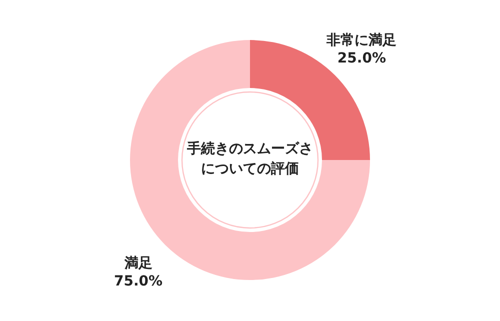 Image resolution: width=500 pixels, height=321 pixels. Describe the element at coordinates (361, 40) in the screenshot. I see `slice-label: 非常に満足` at that location.